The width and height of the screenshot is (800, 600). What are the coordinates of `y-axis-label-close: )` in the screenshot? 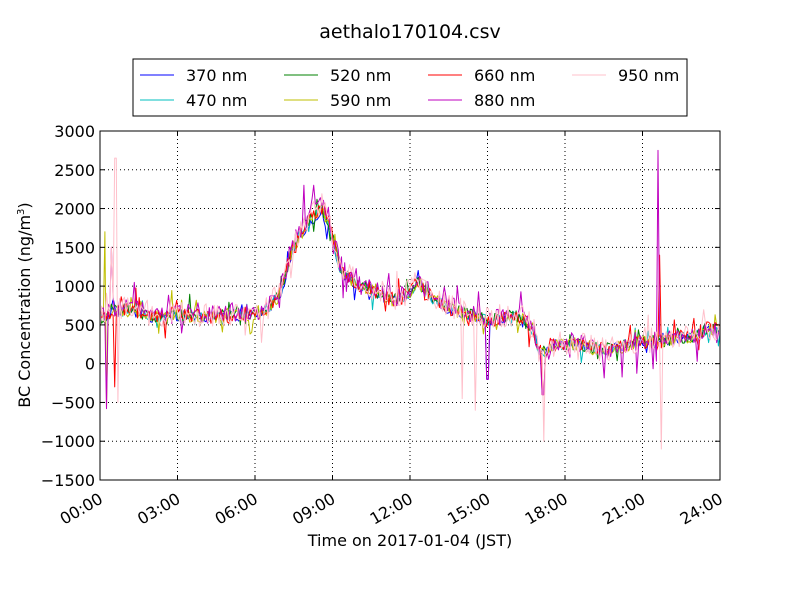 It's located at (24, 205).